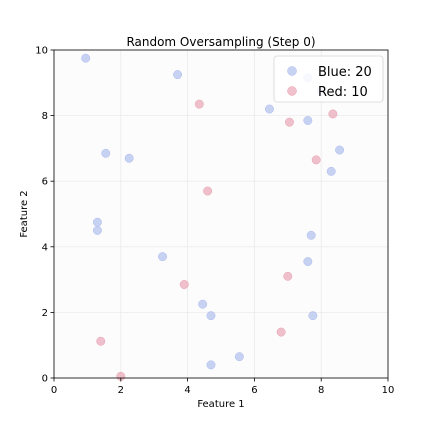 The width and height of the screenshot is (432, 432). What do you see at coordinates (45, 379) in the screenshot?
I see `y-tick-label: 0` at bounding box center [45, 379].